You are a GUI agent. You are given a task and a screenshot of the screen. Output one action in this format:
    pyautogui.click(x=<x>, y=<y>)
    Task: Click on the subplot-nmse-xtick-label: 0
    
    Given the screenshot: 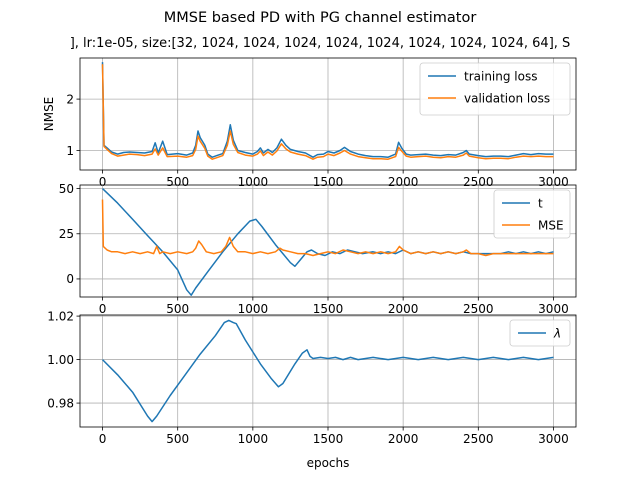 What is the action you would take?
    pyautogui.click(x=103, y=182)
    